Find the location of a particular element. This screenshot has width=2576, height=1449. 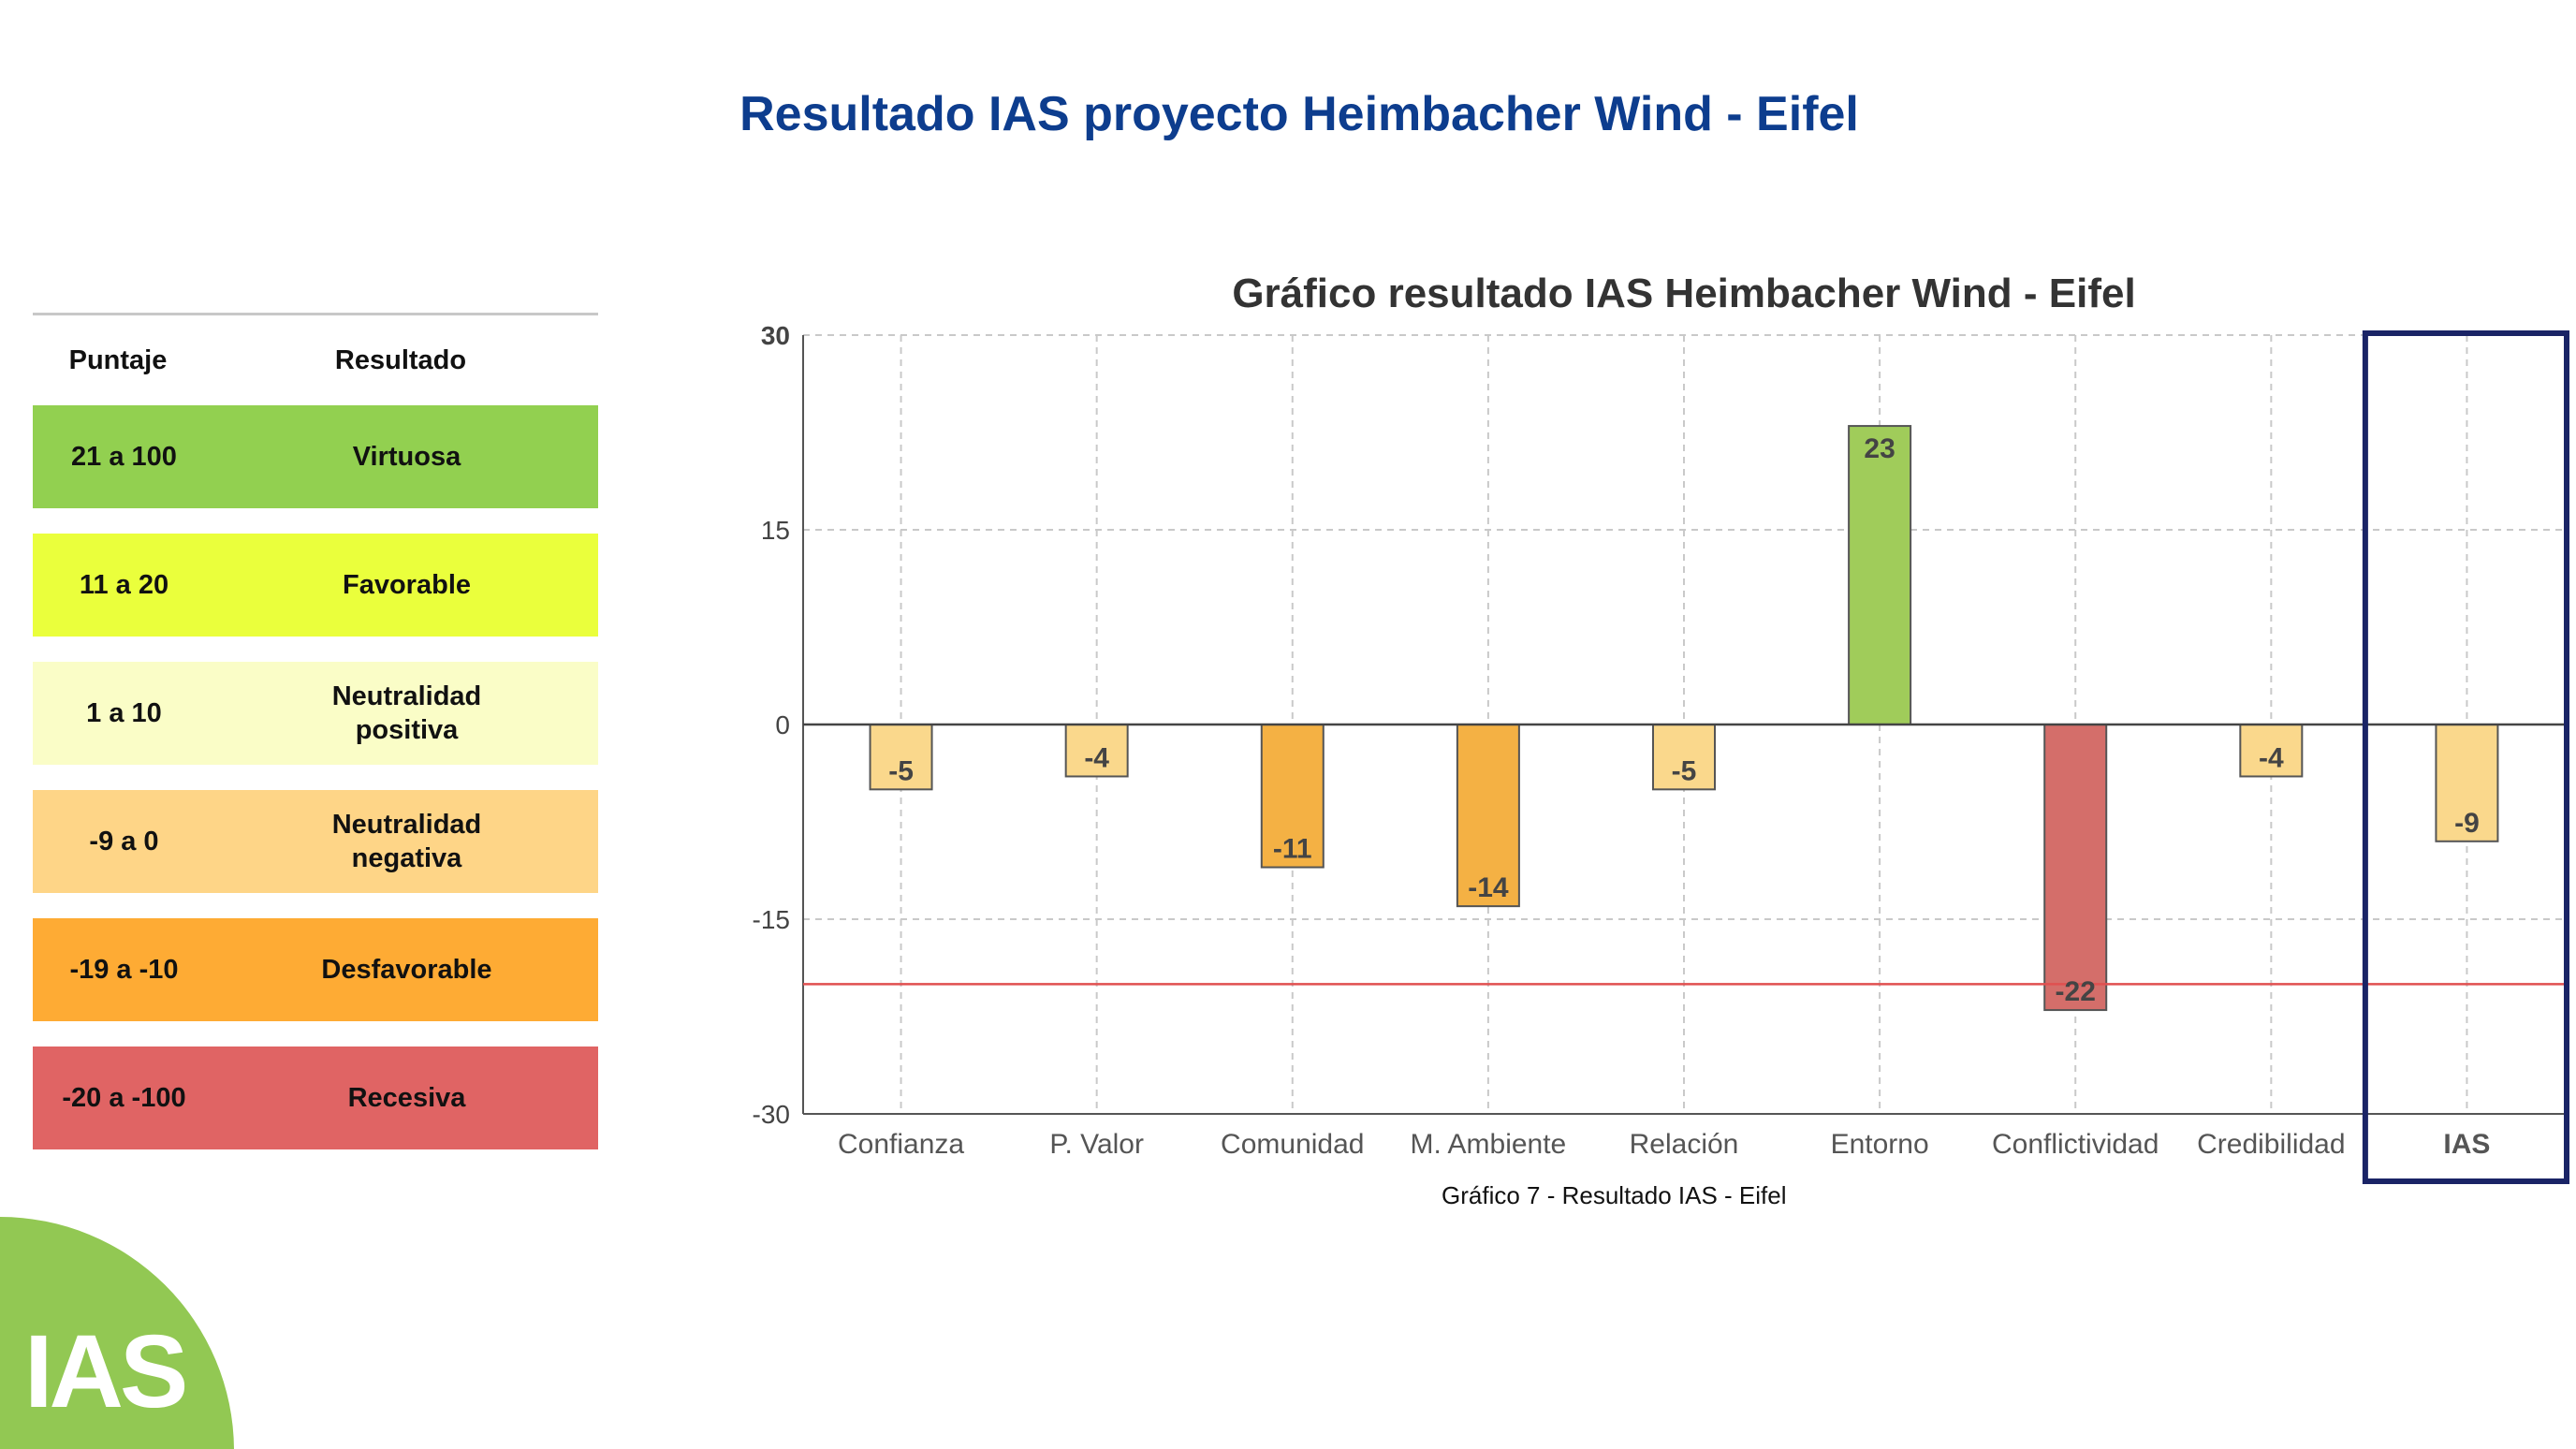

bar-entorno is located at coordinates (1880, 575).